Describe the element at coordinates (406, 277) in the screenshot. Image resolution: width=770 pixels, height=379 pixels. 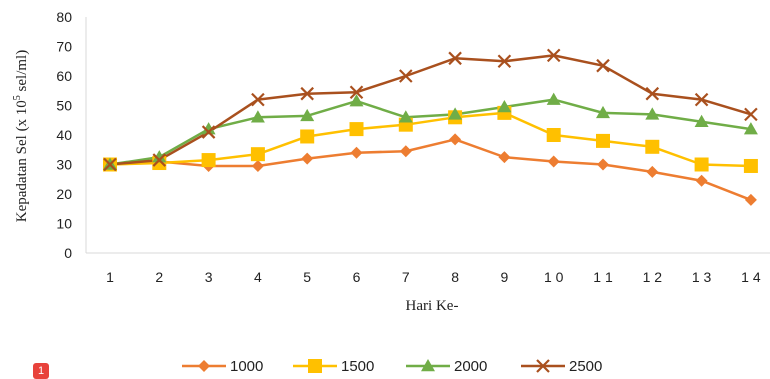
I see `x-tick-label: 7` at that location.